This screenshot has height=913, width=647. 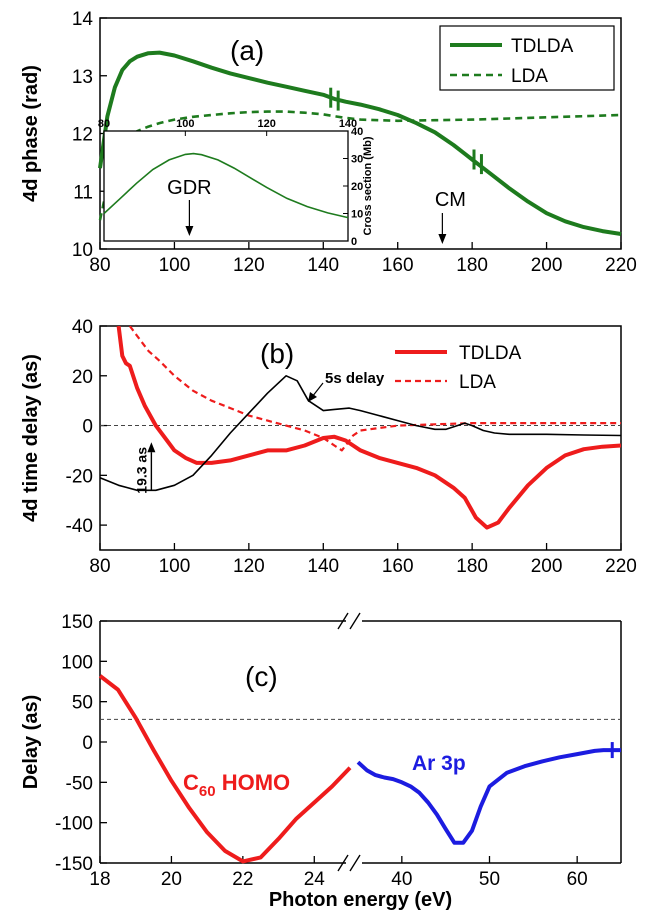 I want to click on y-tick-label: -150, so click(x=74, y=864).